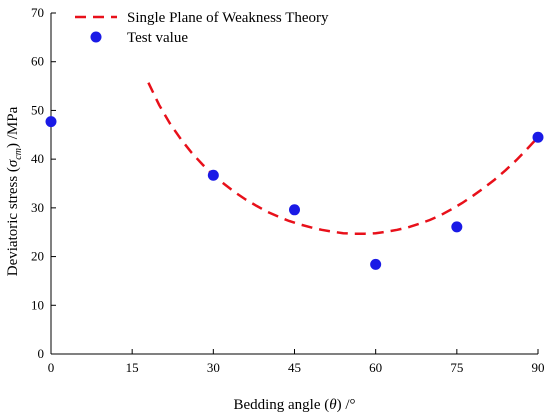 This screenshot has height=416, width=550. What do you see at coordinates (96, 37) in the screenshot?
I see `legend-marker-swatch` at bounding box center [96, 37].